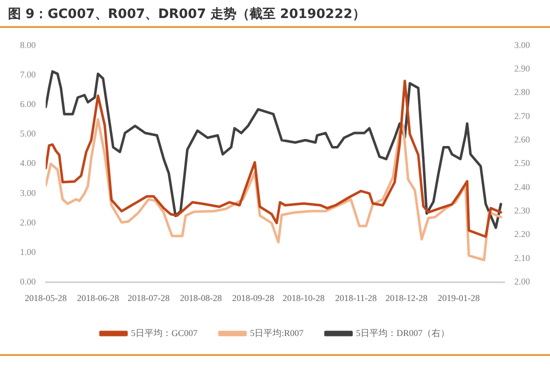 The image size is (550, 380). What do you see at coordinates (28, 74) in the screenshot?
I see `y-tick-label: 7.00` at bounding box center [28, 74].